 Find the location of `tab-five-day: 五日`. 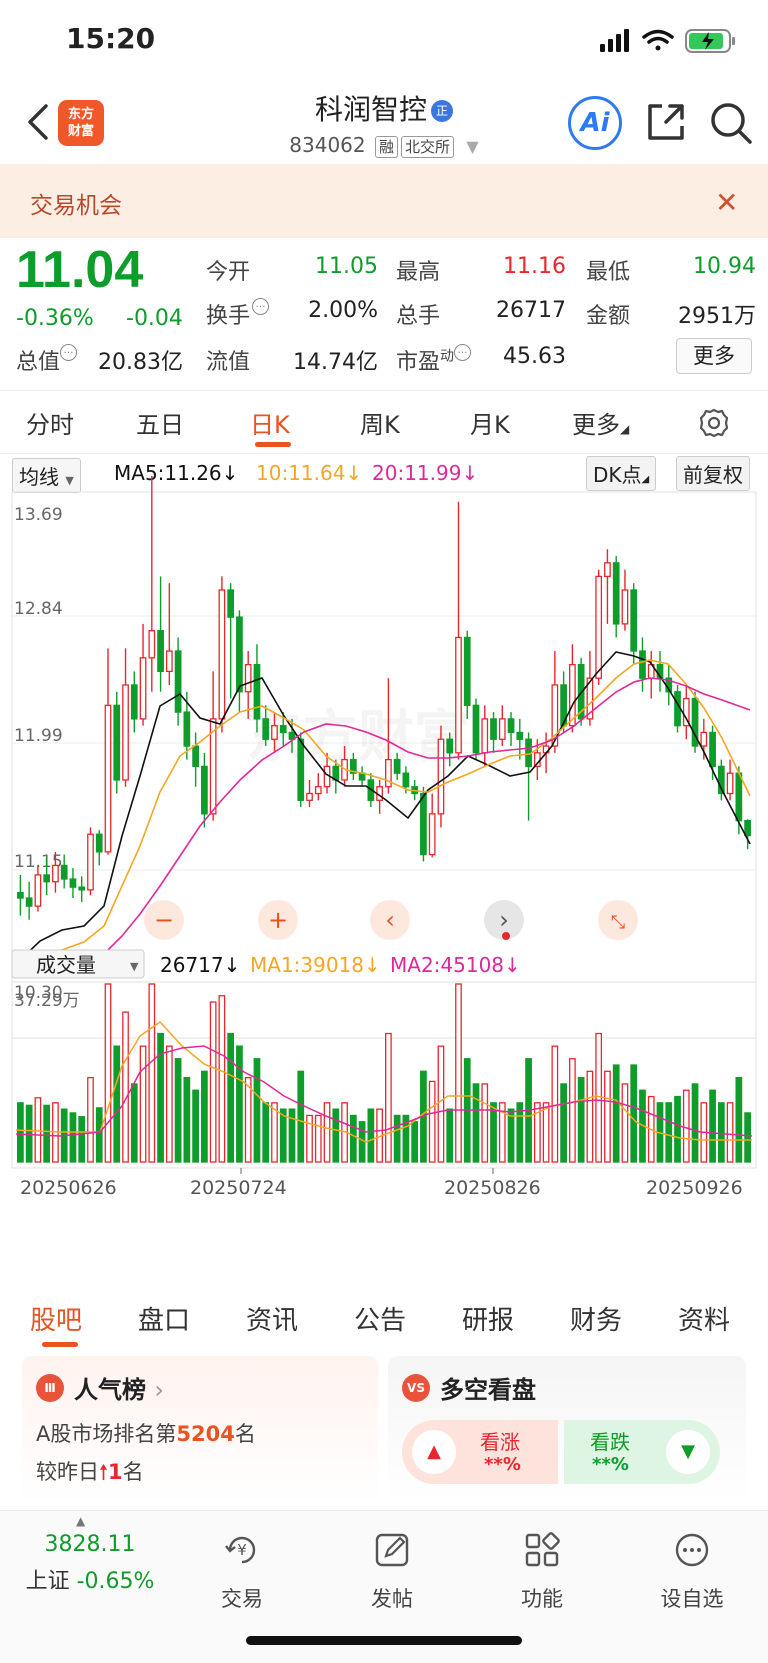

tab-five-day: 五日 is located at coordinates (160, 425).